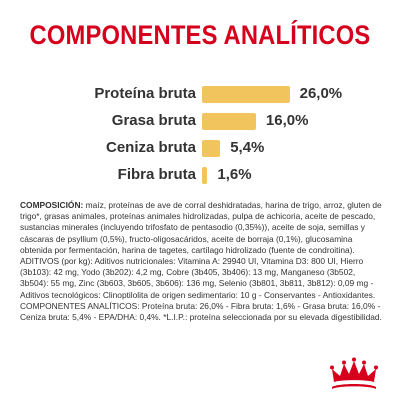 This screenshot has width=400, height=400. Describe the element at coordinates (354, 373) in the screenshot. I see `royal-canin-crown-logo-icon` at that location.